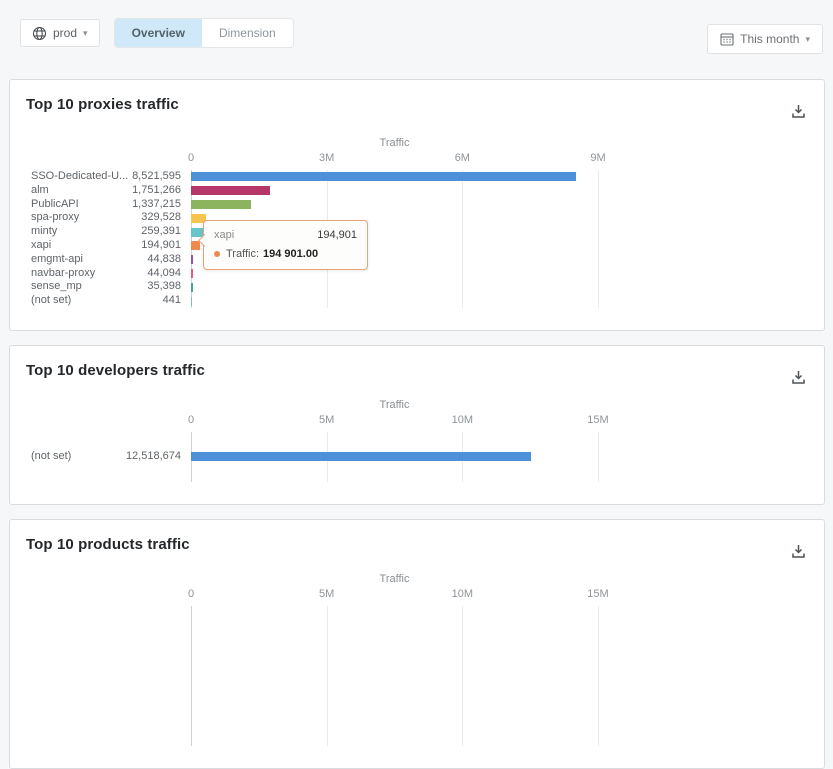 This screenshot has height=769, width=833. I want to click on bar-PublicAPI, so click(221, 204).